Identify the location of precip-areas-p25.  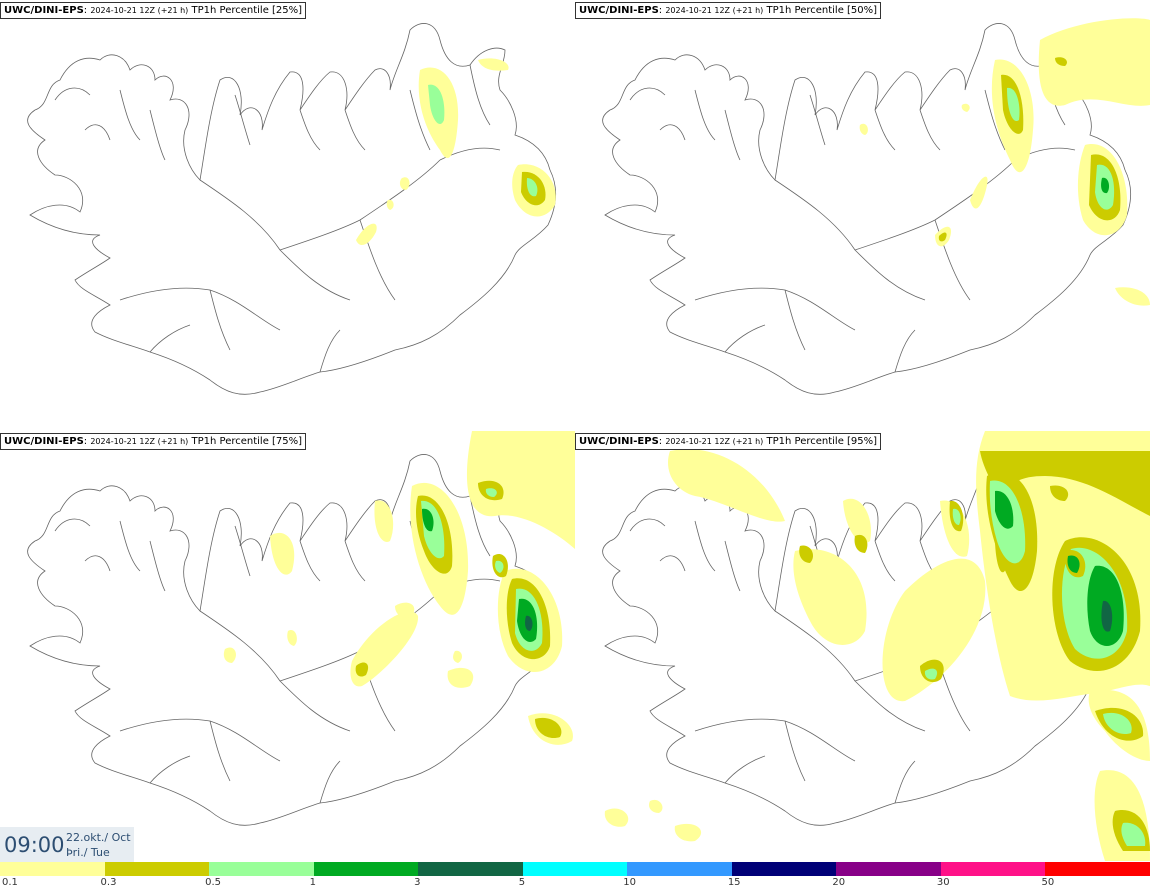
(456, 152).